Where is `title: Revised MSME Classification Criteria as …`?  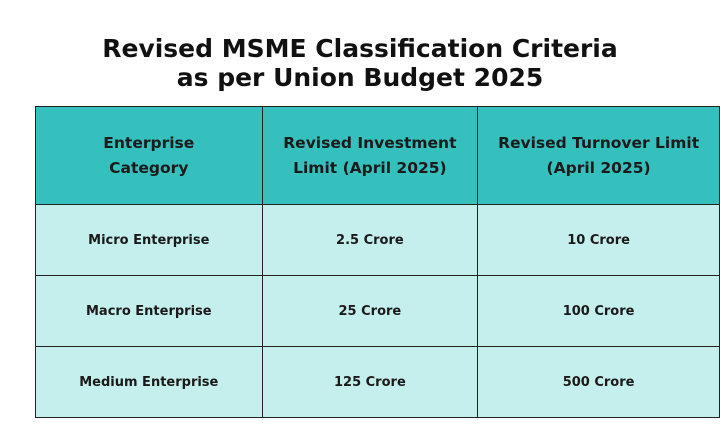
title: Revised MSME Classification Criteria as … is located at coordinates (360, 63).